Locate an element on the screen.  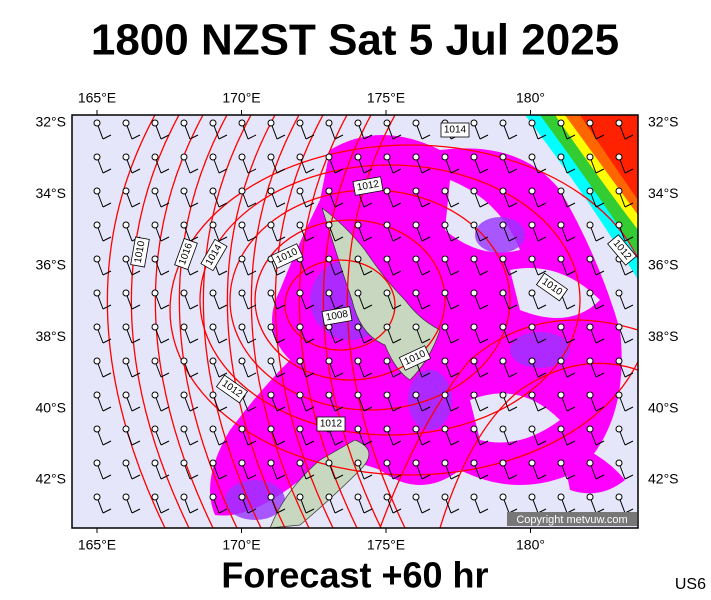
lat-label: 42°S is located at coordinates (663, 479).